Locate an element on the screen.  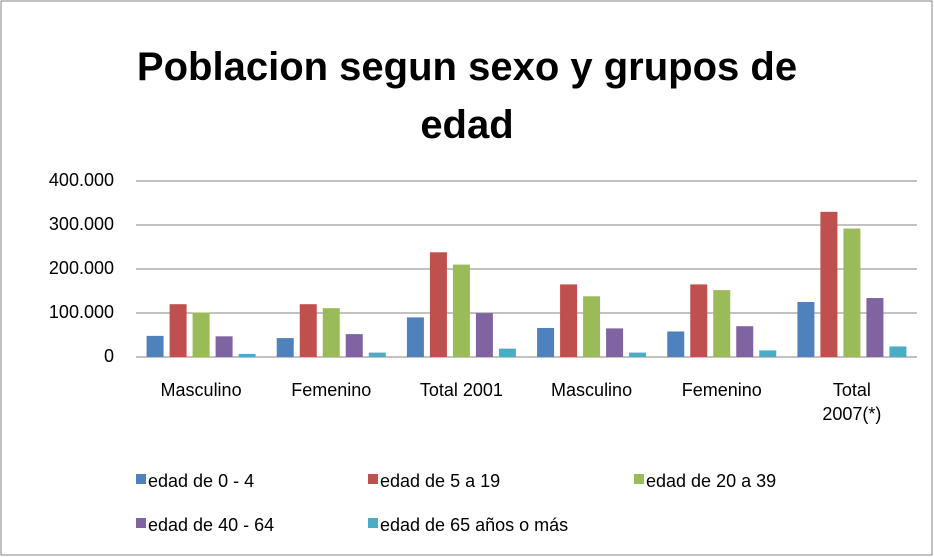
x-tick-label: Total 2007(*) is located at coordinates (852, 402).